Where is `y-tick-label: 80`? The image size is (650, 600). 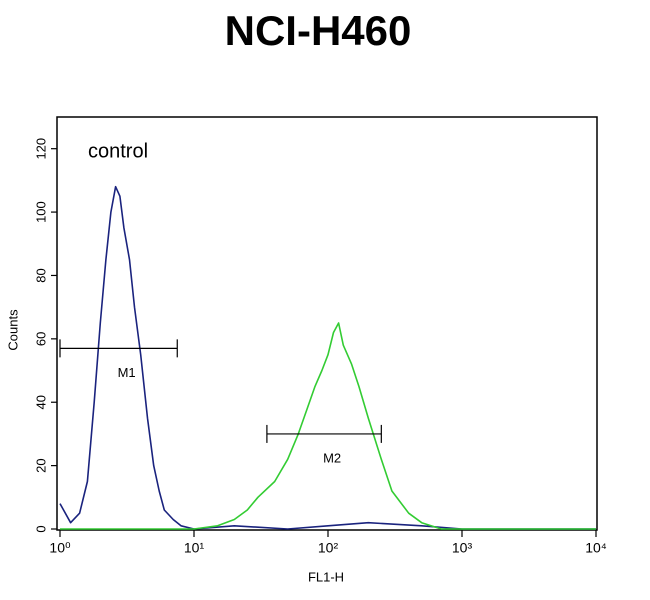 y-tick-label: 80 is located at coordinates (40, 275).